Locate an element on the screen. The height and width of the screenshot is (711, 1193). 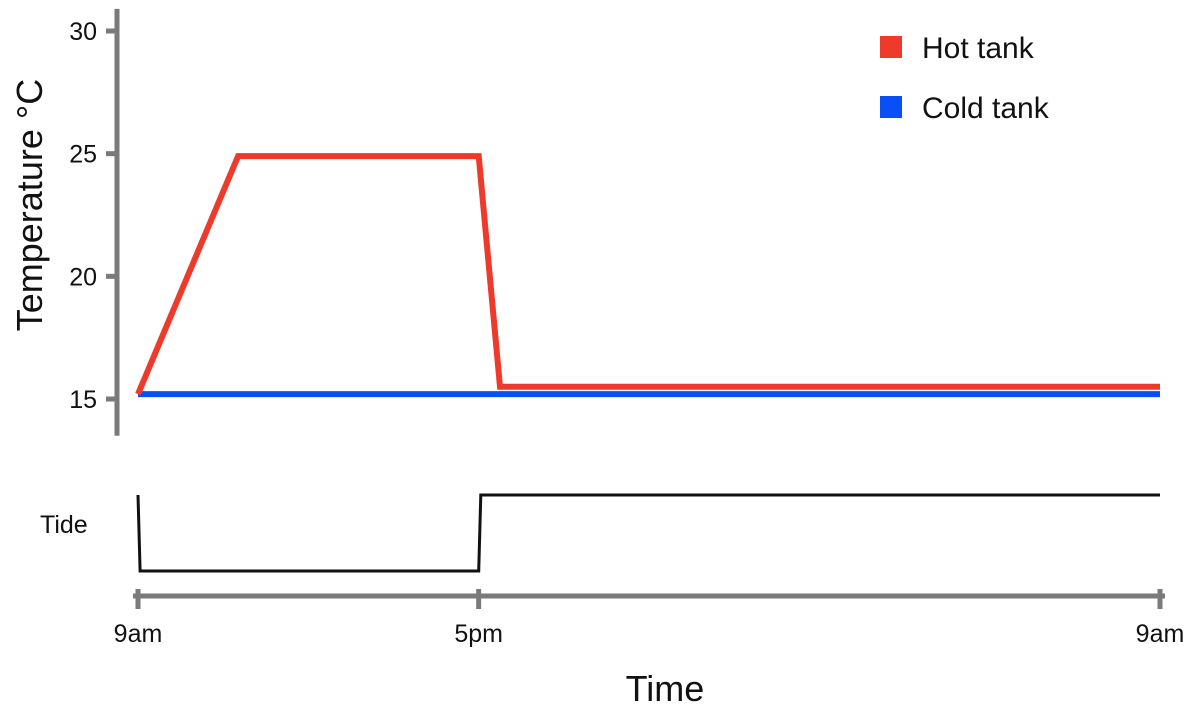
tide-line is located at coordinates (648, 533).